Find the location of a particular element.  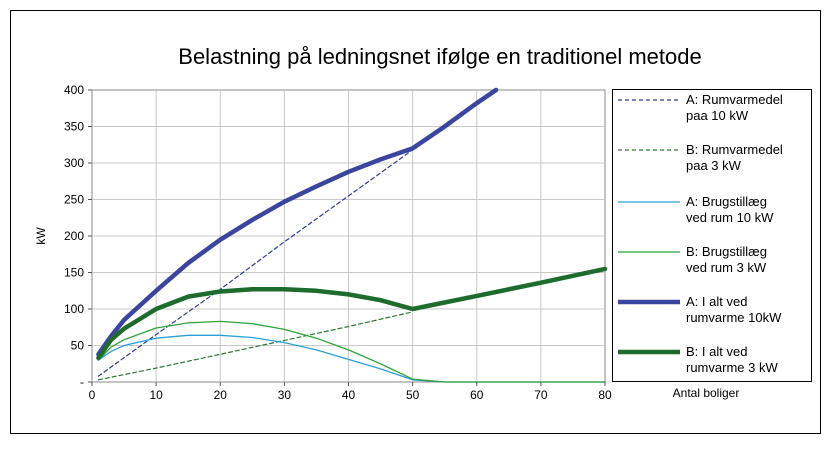

x-tick-label: 70 is located at coordinates (541, 395).